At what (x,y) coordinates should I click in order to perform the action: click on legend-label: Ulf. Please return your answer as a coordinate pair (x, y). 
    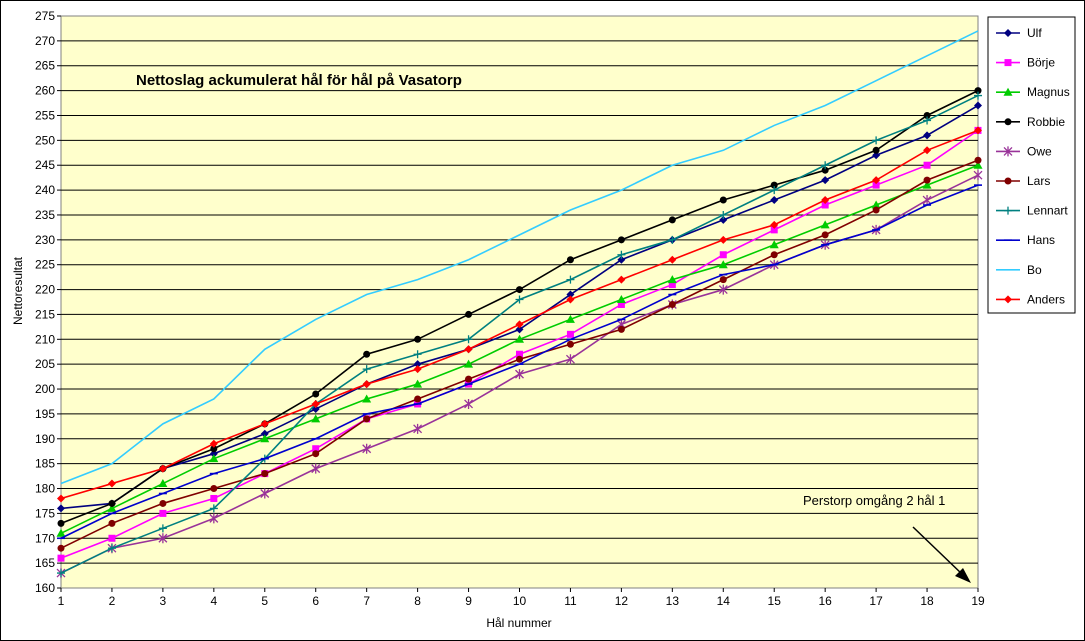
    Looking at the image, I should click on (1034, 33).